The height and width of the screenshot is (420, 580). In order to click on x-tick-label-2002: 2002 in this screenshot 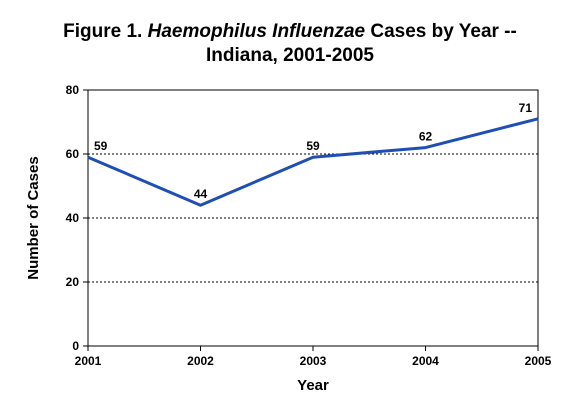, I will do `click(200, 361)`.